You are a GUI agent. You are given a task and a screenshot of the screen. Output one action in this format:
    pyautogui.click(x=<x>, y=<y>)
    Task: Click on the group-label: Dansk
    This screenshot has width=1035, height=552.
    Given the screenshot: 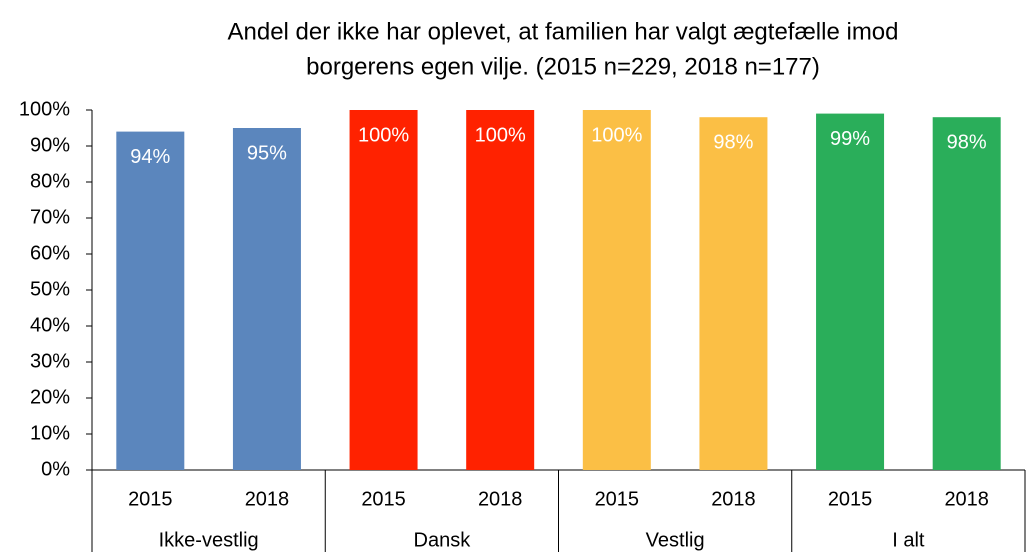 What is the action you would take?
    pyautogui.click(x=443, y=540)
    